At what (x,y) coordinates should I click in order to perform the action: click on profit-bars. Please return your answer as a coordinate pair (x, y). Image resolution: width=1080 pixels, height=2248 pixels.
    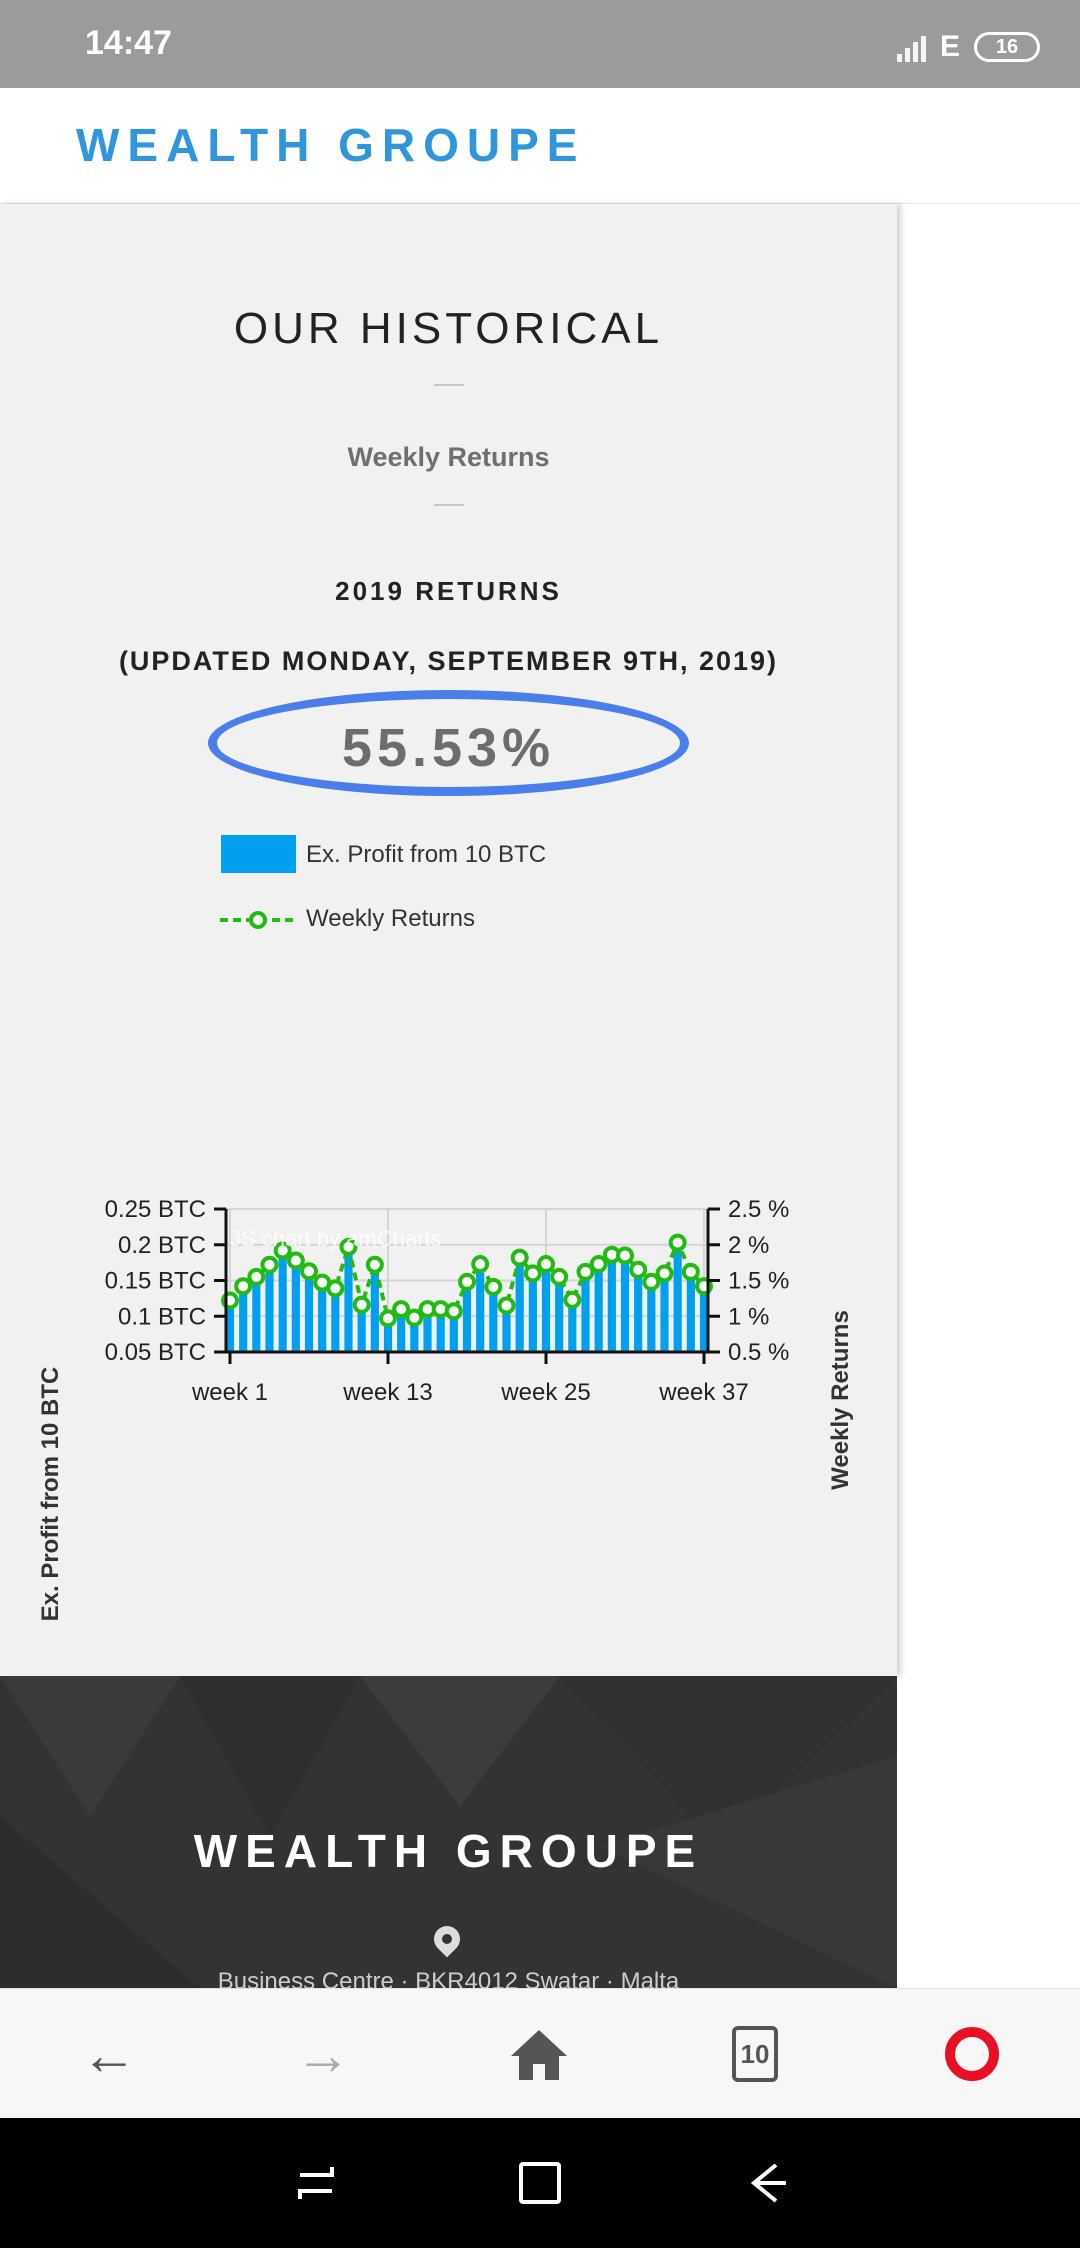
    Looking at the image, I should click on (467, 1297).